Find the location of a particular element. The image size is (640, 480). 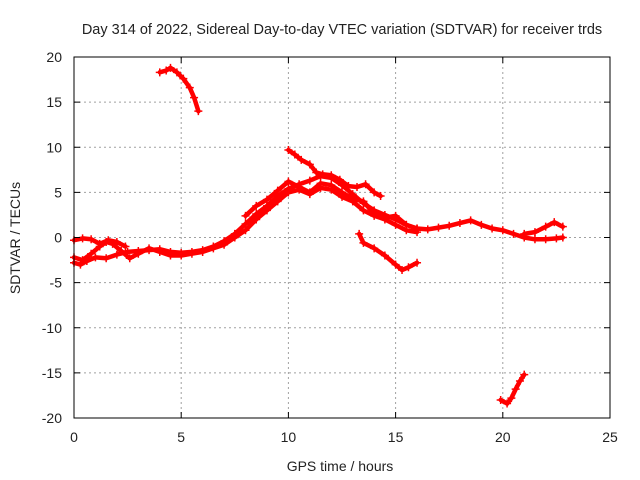

y-axis-label: SDTVAR / TECUs is located at coordinates (15, 238).